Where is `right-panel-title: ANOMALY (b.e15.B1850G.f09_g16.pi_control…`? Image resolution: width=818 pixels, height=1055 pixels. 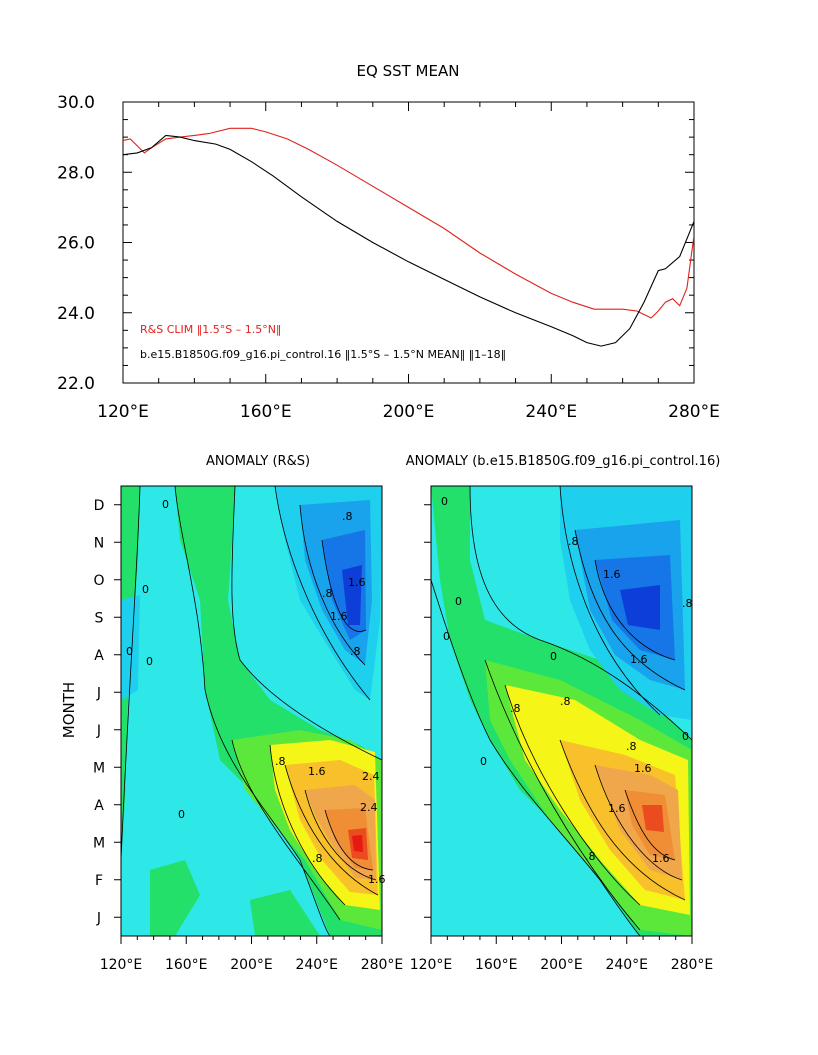 right-panel-title: ANOMALY (b.e15.B1850G.f09_g16.pi_control… is located at coordinates (563, 461).